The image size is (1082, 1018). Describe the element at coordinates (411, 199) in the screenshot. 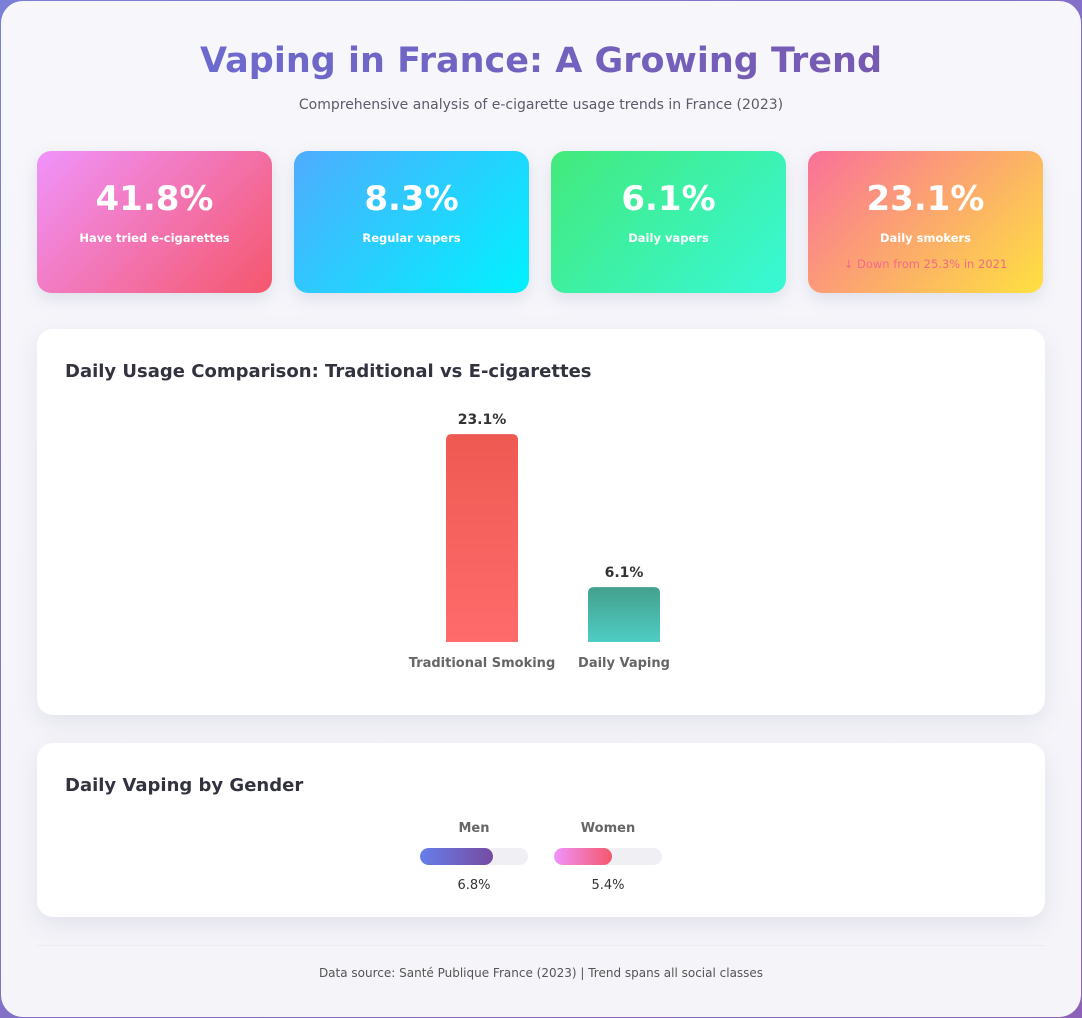

I see `stat-value: 8.3%` at that location.